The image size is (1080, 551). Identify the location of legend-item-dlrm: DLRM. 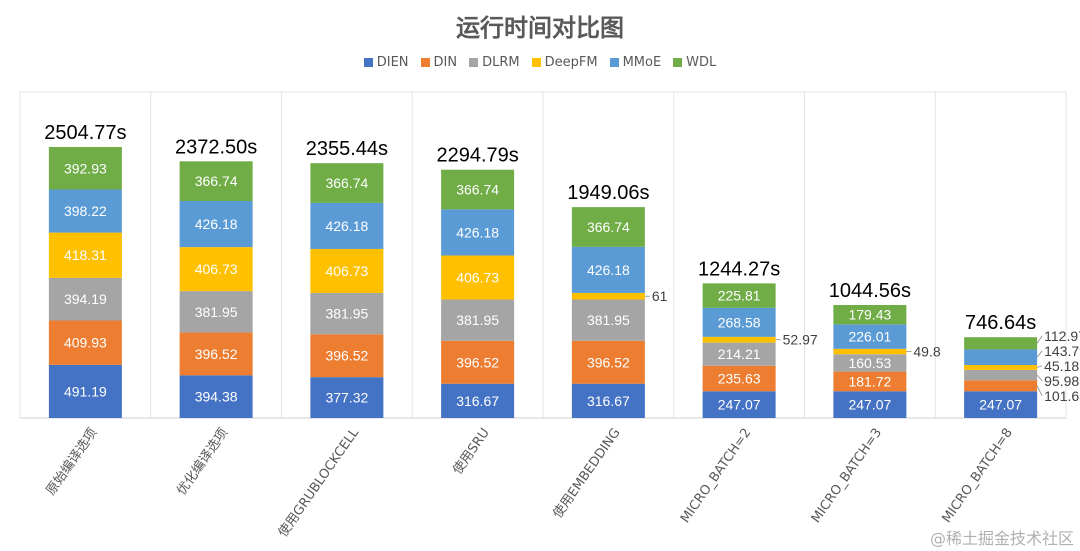
(494, 62).